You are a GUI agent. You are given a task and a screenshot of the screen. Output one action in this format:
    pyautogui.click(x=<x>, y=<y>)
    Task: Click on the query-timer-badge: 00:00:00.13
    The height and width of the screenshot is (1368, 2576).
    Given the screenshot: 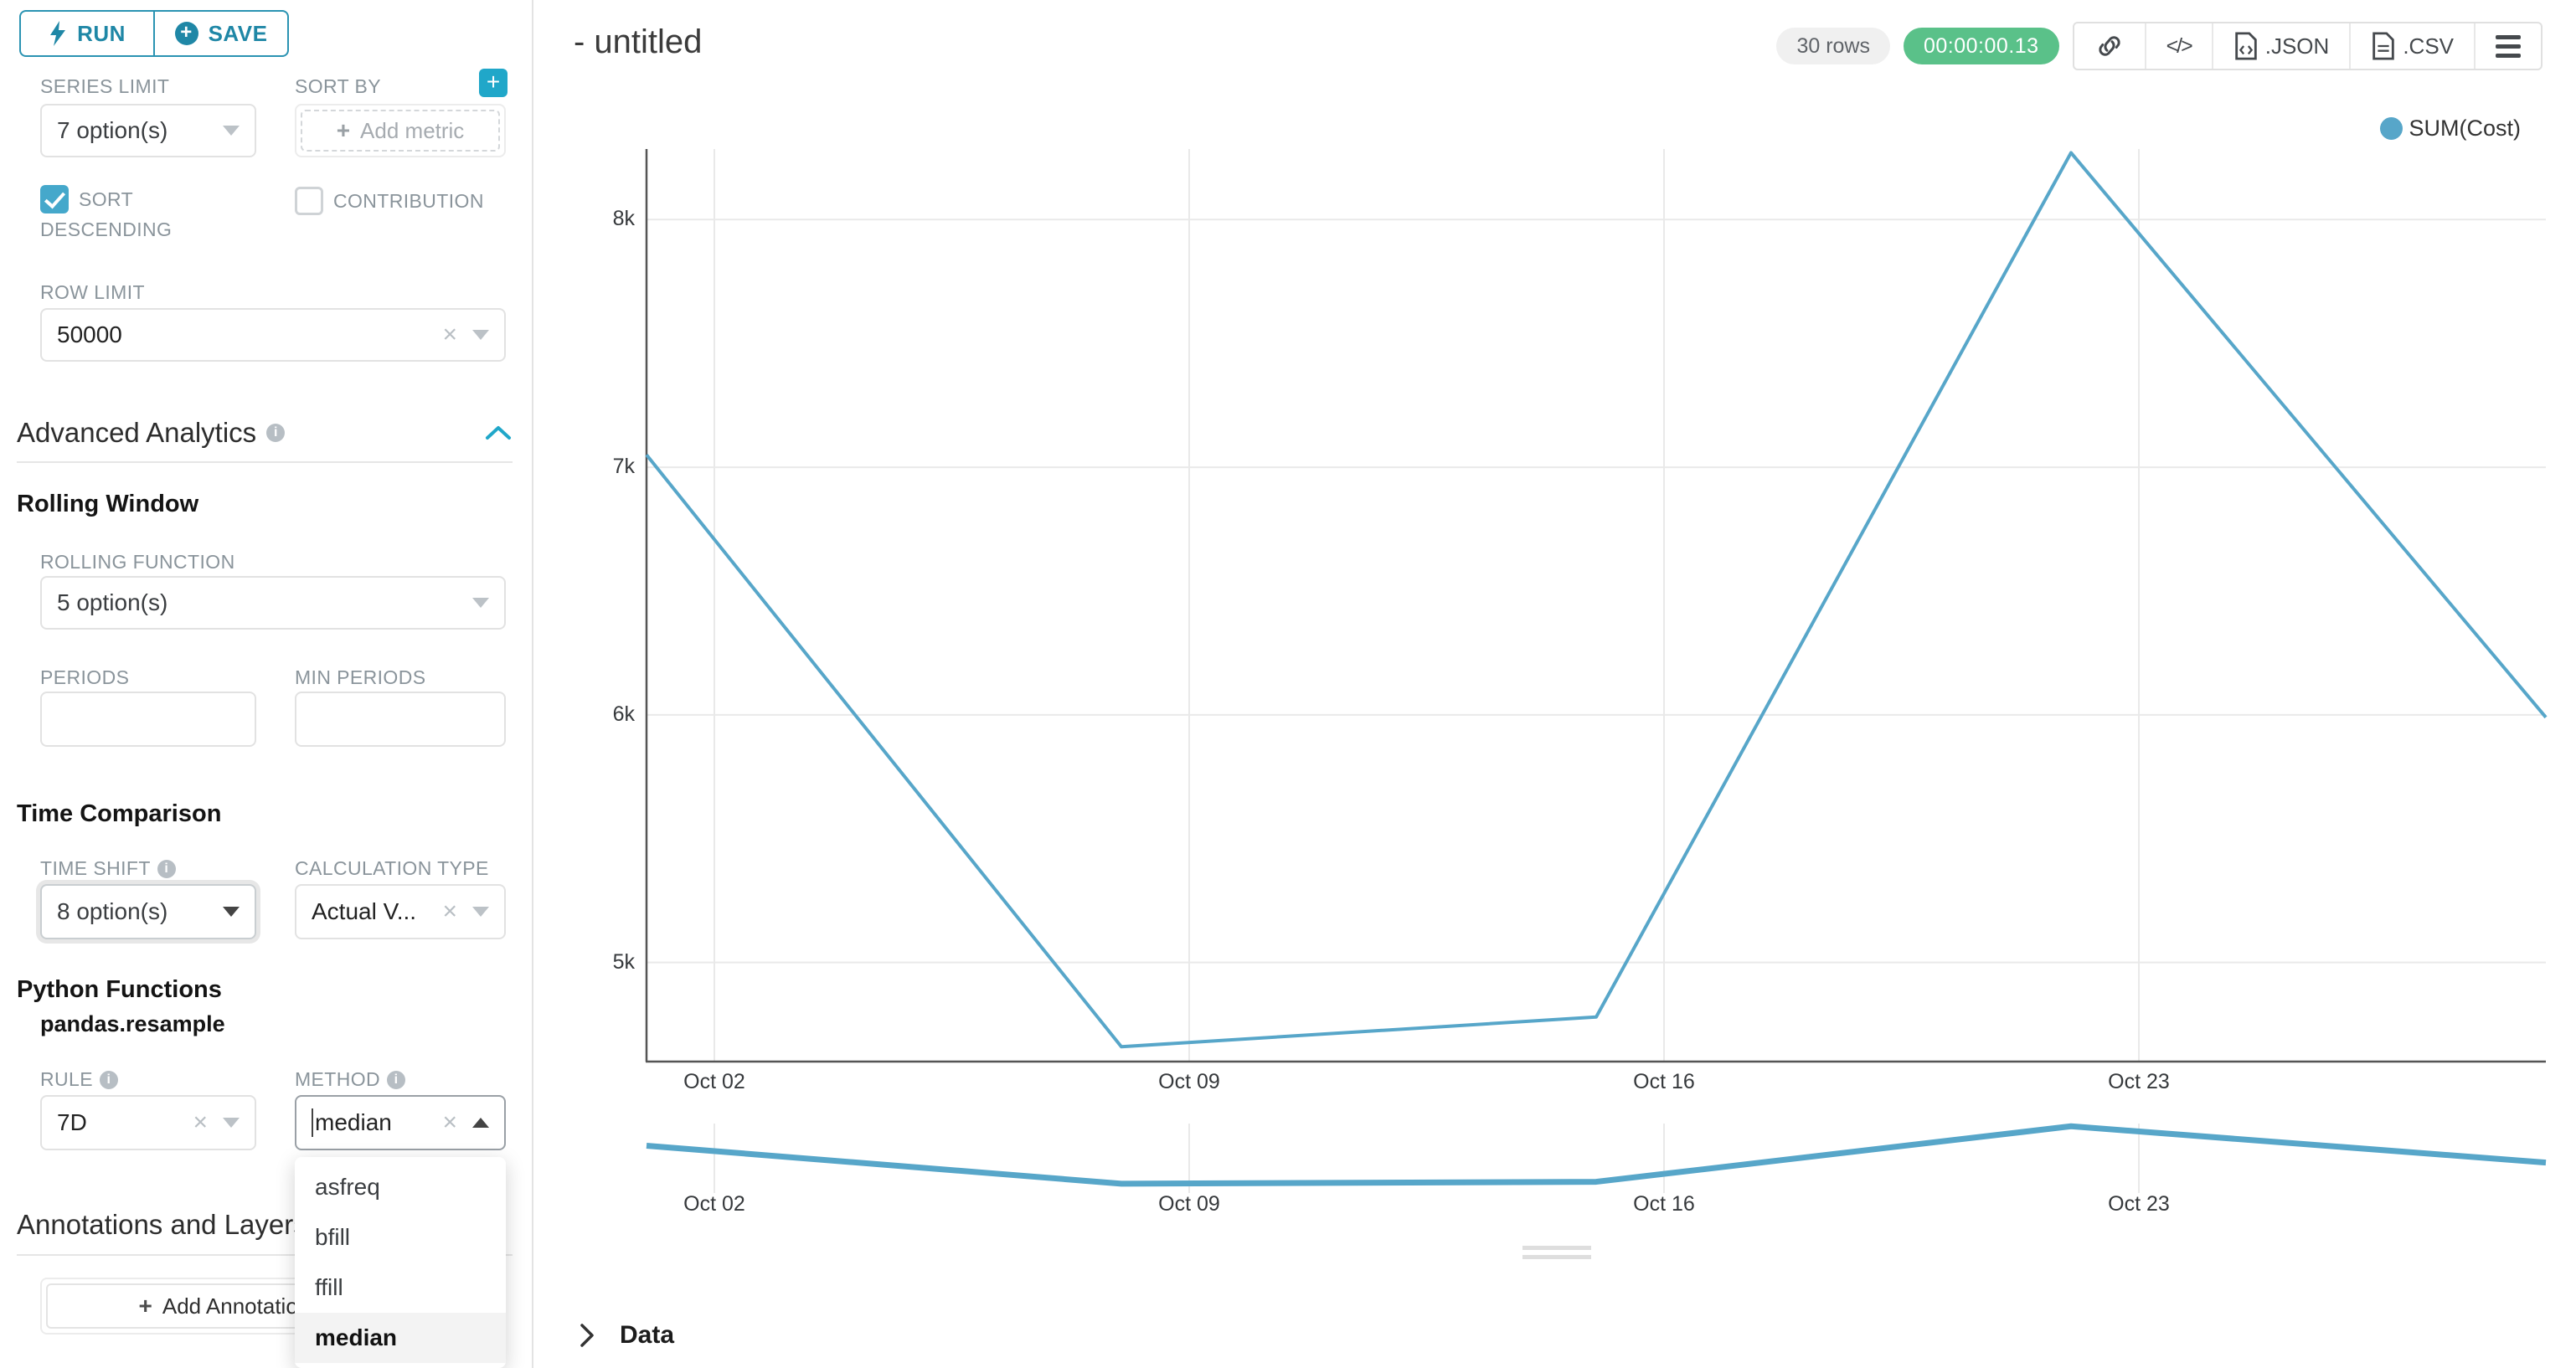 What is the action you would take?
    pyautogui.click(x=1981, y=46)
    